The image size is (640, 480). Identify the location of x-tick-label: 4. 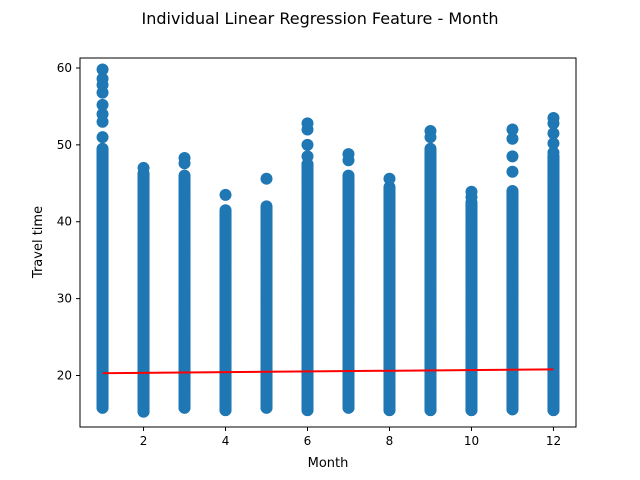
(226, 441).